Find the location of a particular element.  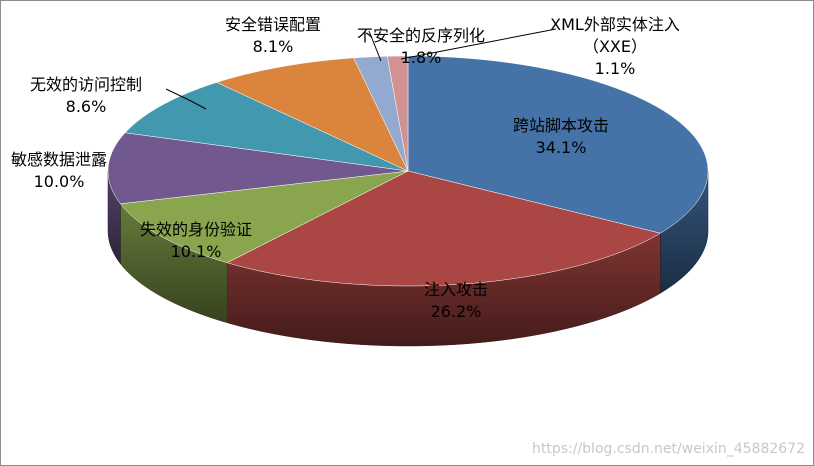

category-label: 安全错误配置 is located at coordinates (273, 24).